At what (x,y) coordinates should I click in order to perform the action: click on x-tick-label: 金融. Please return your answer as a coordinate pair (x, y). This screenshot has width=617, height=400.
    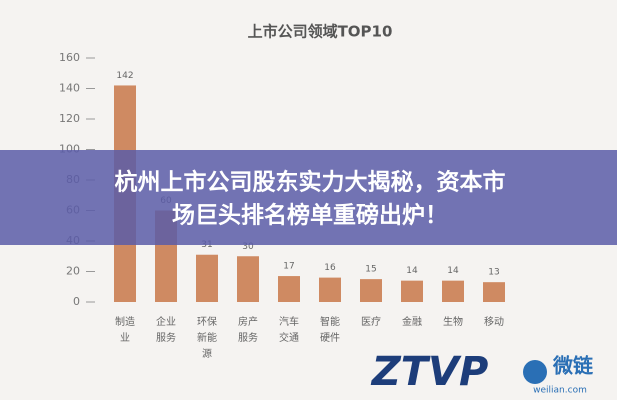
    Looking at the image, I should click on (412, 321).